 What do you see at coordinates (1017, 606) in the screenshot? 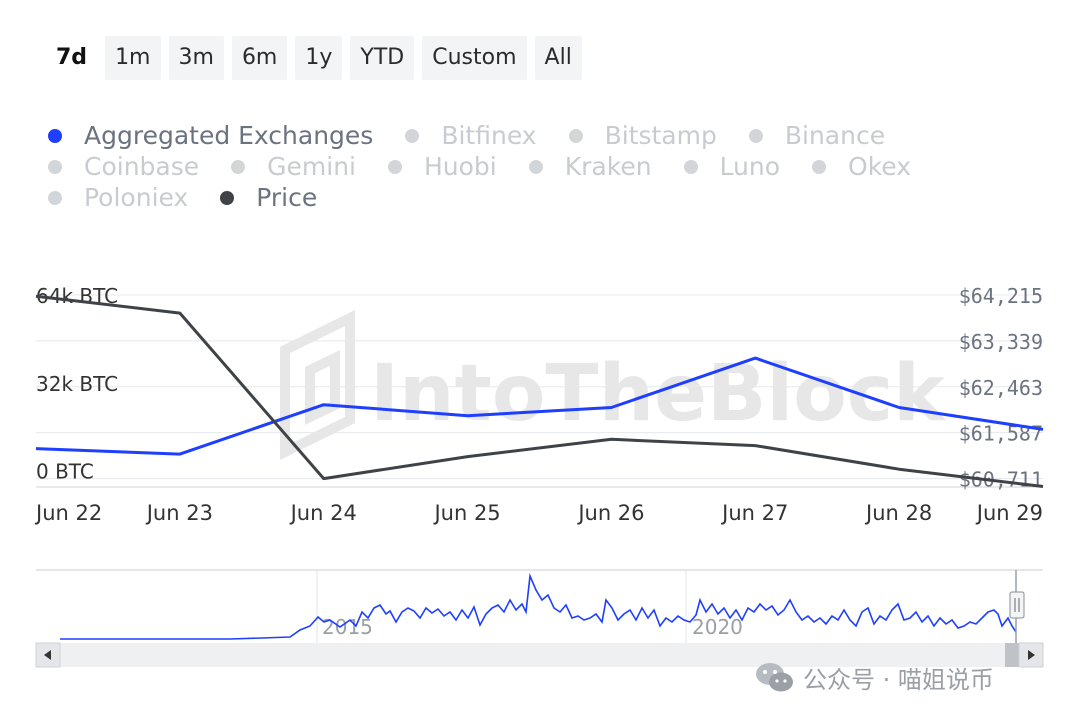
I see `navigator-handle` at bounding box center [1017, 606].